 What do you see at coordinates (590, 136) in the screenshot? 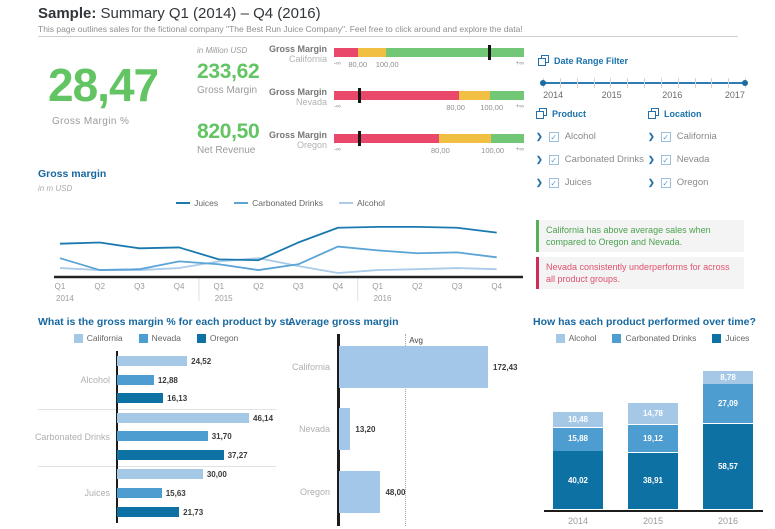
I see `filter-item-alcohol: ❯ ✓ Alcohol` at bounding box center [590, 136].